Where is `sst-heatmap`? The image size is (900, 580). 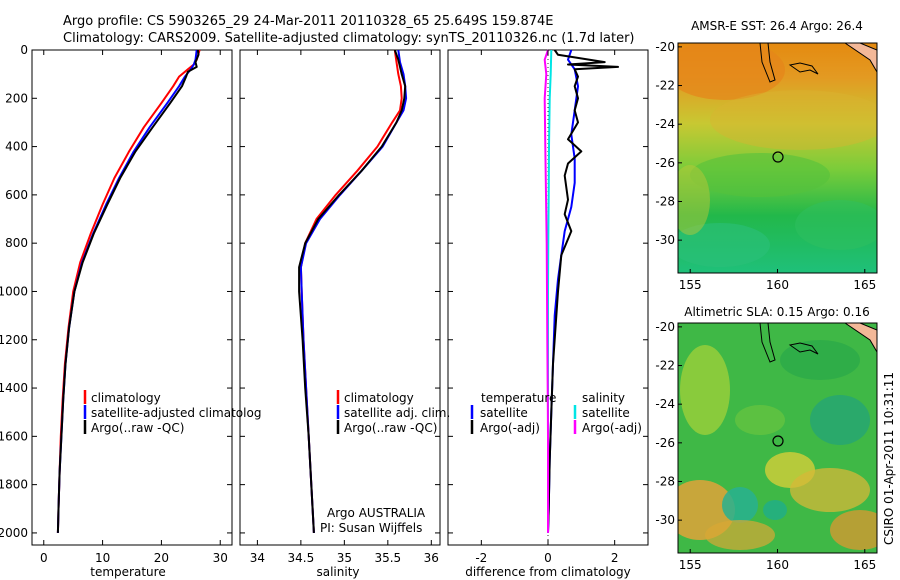
sst-heatmap is located at coordinates (777, 158).